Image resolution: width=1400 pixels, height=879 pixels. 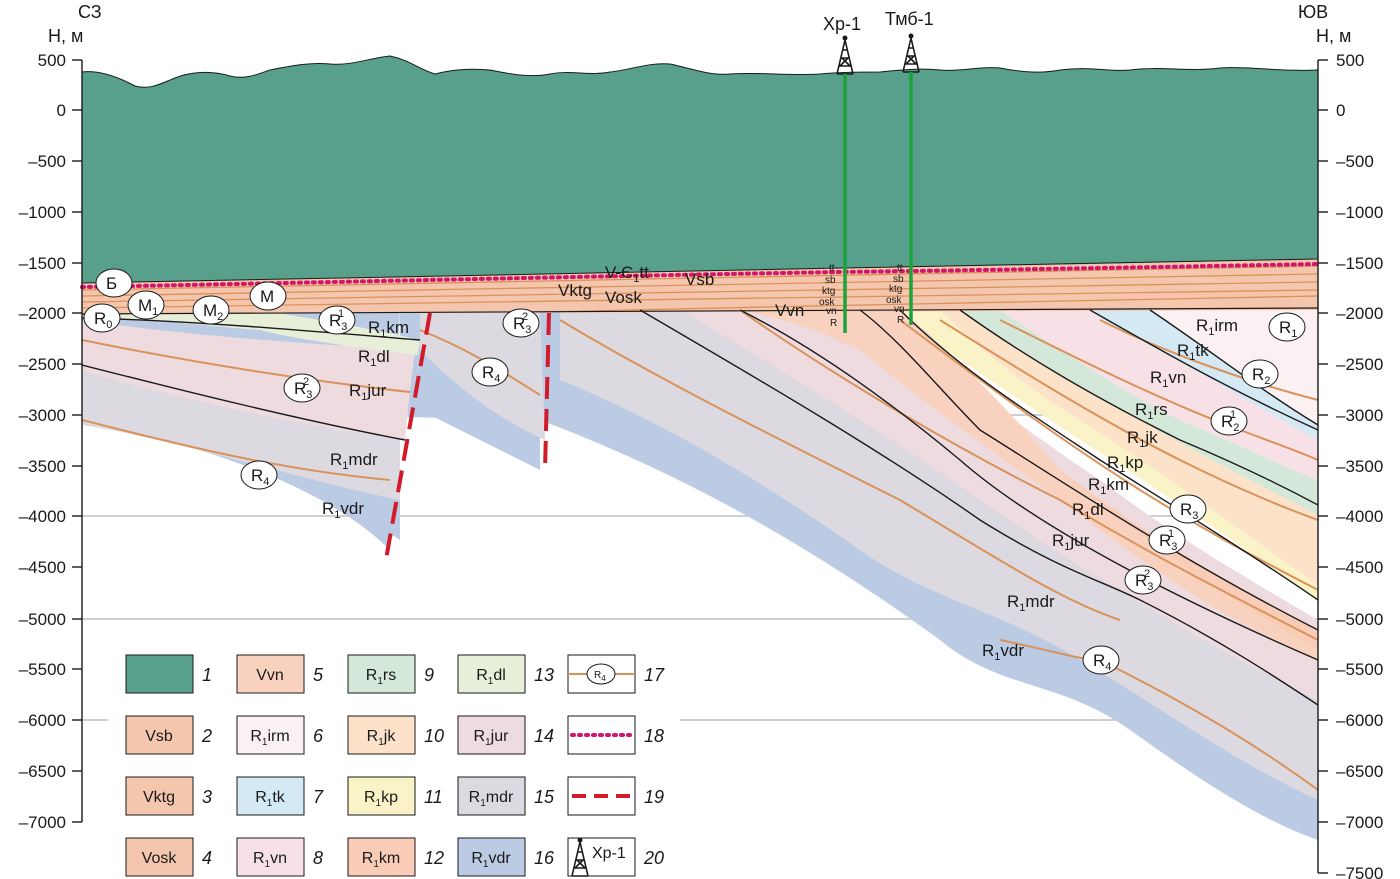 What do you see at coordinates (207, 858) in the screenshot?
I see `legend-number: 4` at bounding box center [207, 858].